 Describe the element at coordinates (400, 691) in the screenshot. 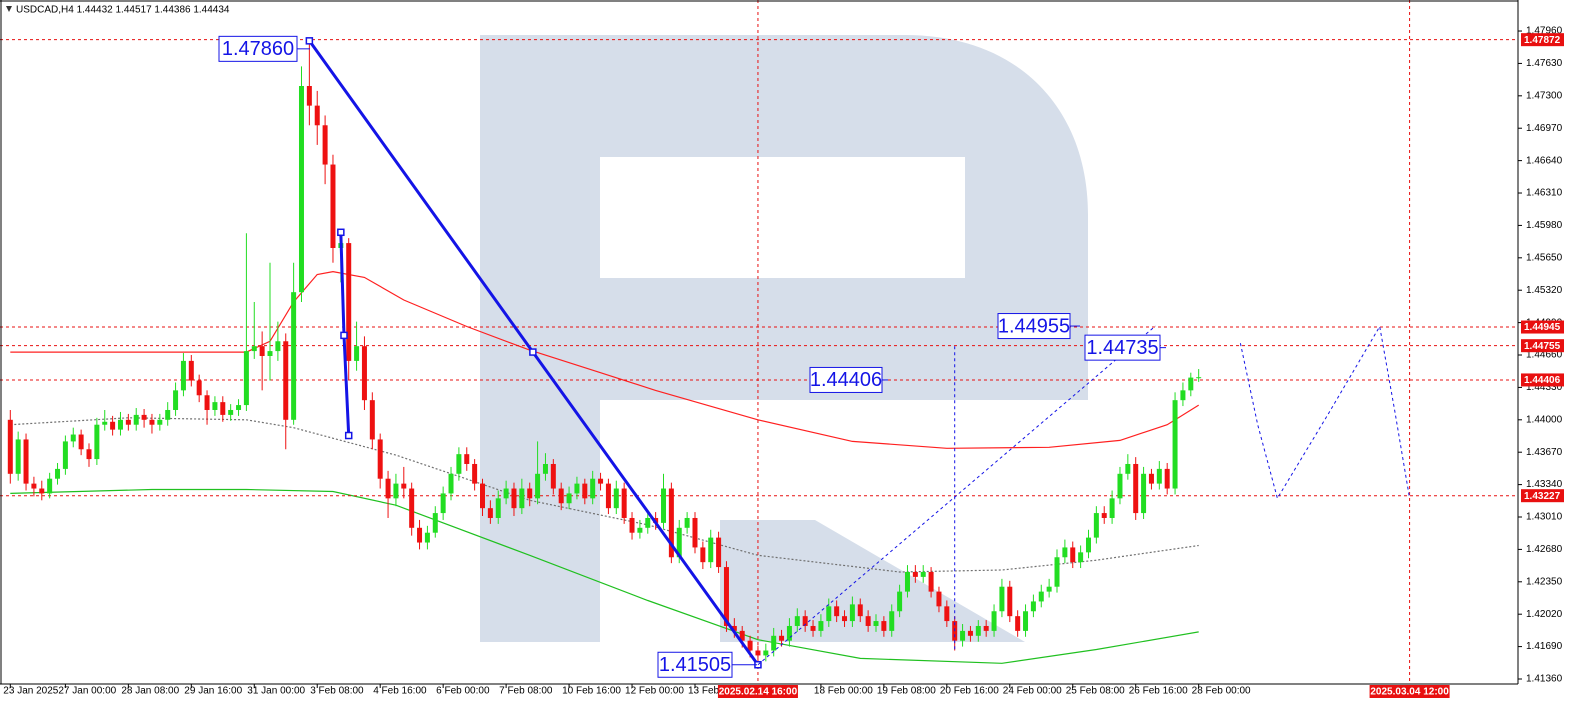

I see `x-tick-label: 4 Feb 16:00` at that location.